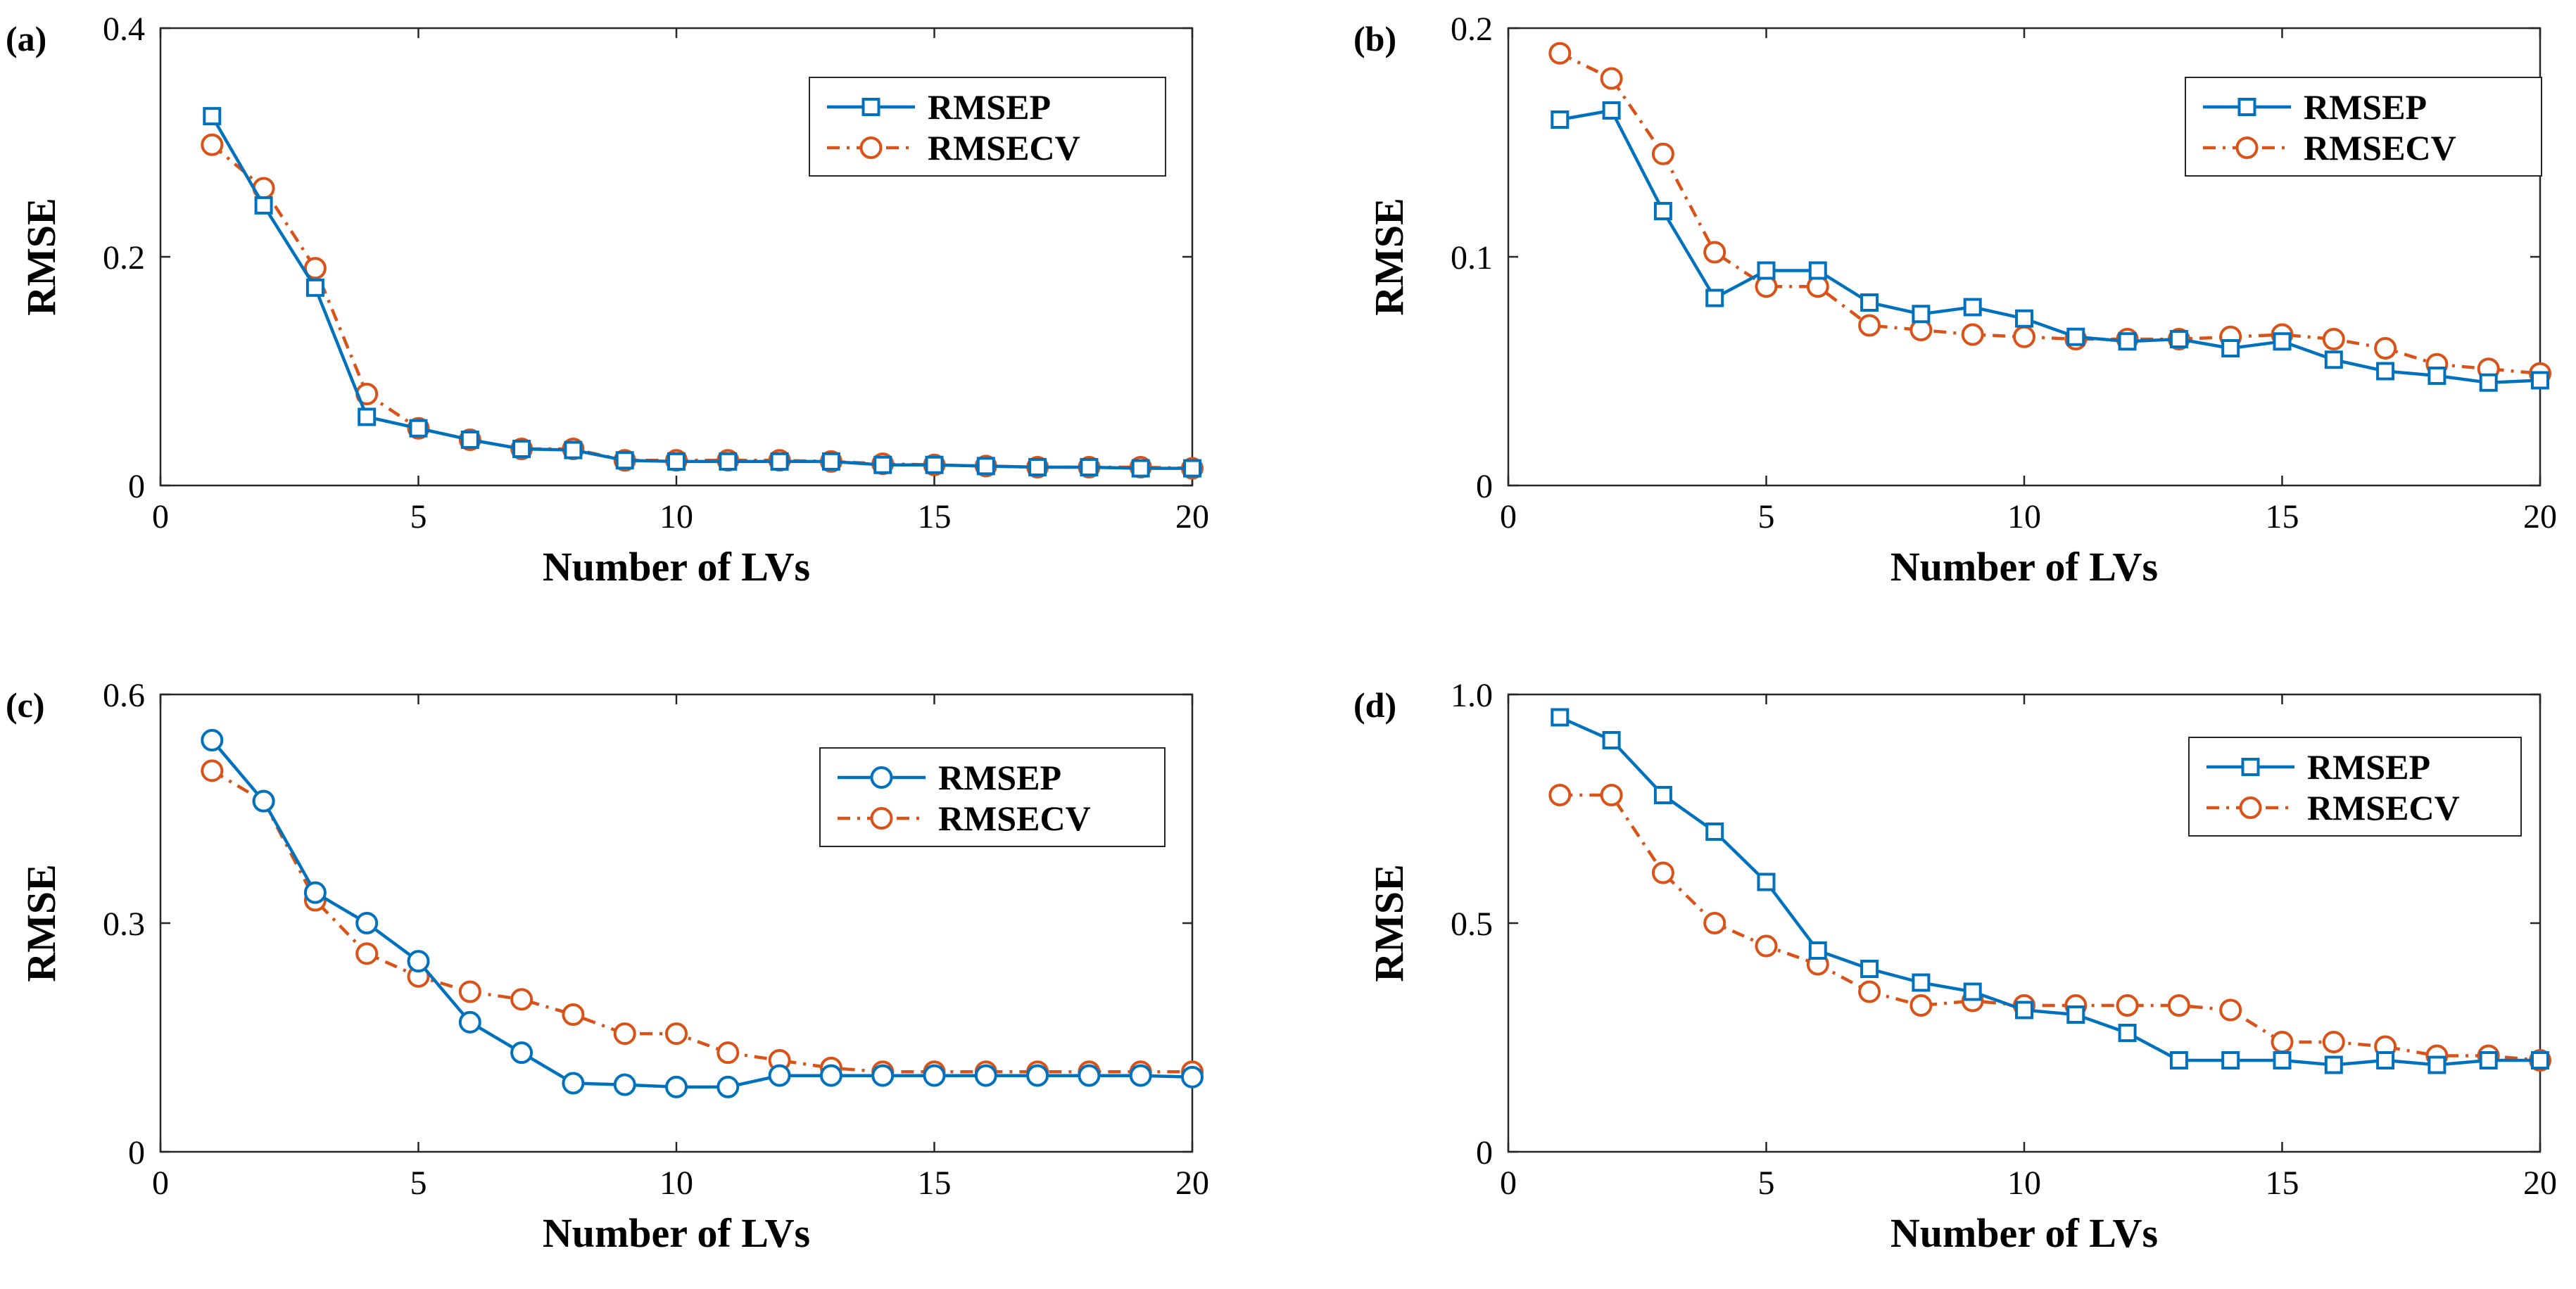 This screenshot has height=1289, width=2576. What do you see at coordinates (26, 38) in the screenshot?
I see `panel-label: (a)` at bounding box center [26, 38].